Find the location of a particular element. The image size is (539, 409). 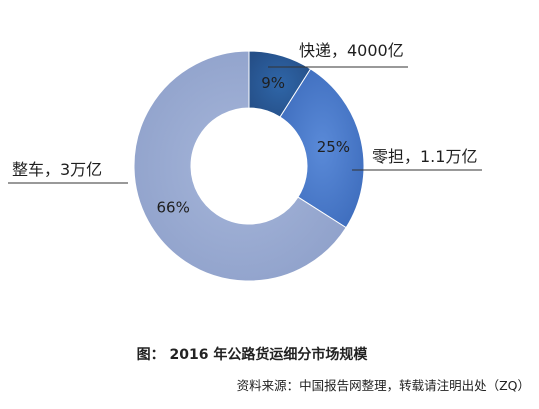

chart-caption: 图： 2016 年公路货运细分市场规模 is located at coordinates (253, 354).